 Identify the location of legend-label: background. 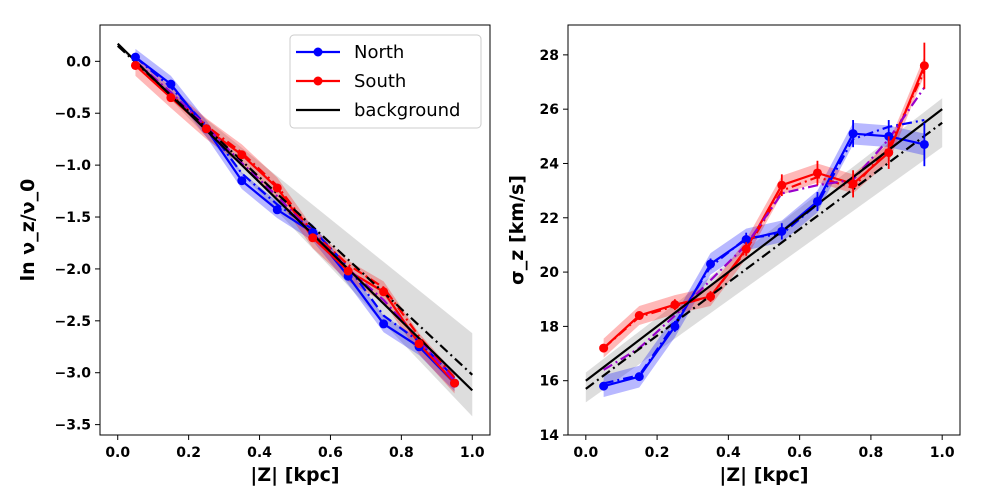
(407, 110).